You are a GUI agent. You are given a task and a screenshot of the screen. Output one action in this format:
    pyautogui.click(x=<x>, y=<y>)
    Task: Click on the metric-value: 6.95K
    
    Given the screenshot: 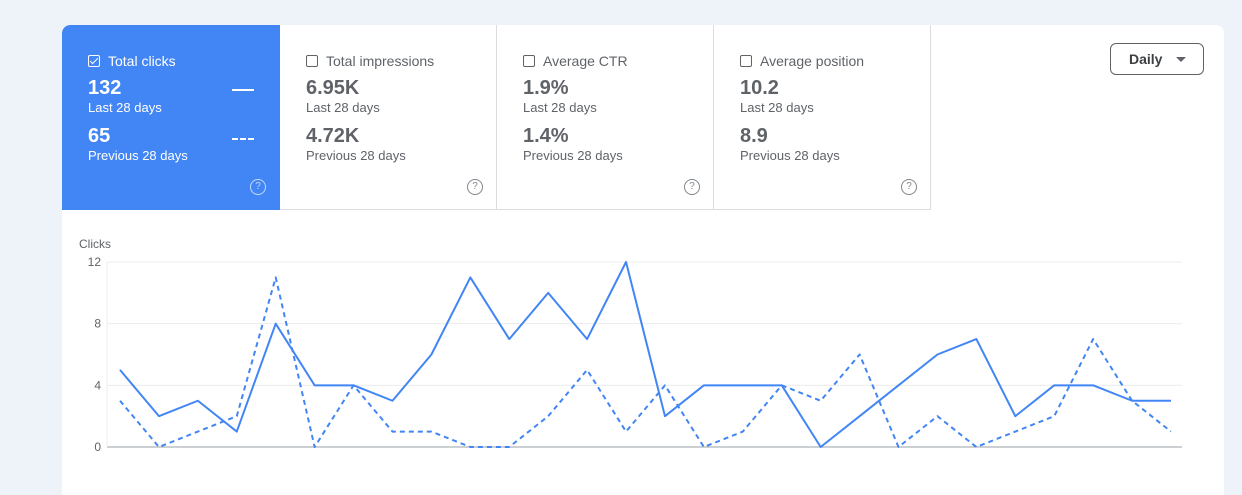 What is the action you would take?
    pyautogui.click(x=401, y=88)
    